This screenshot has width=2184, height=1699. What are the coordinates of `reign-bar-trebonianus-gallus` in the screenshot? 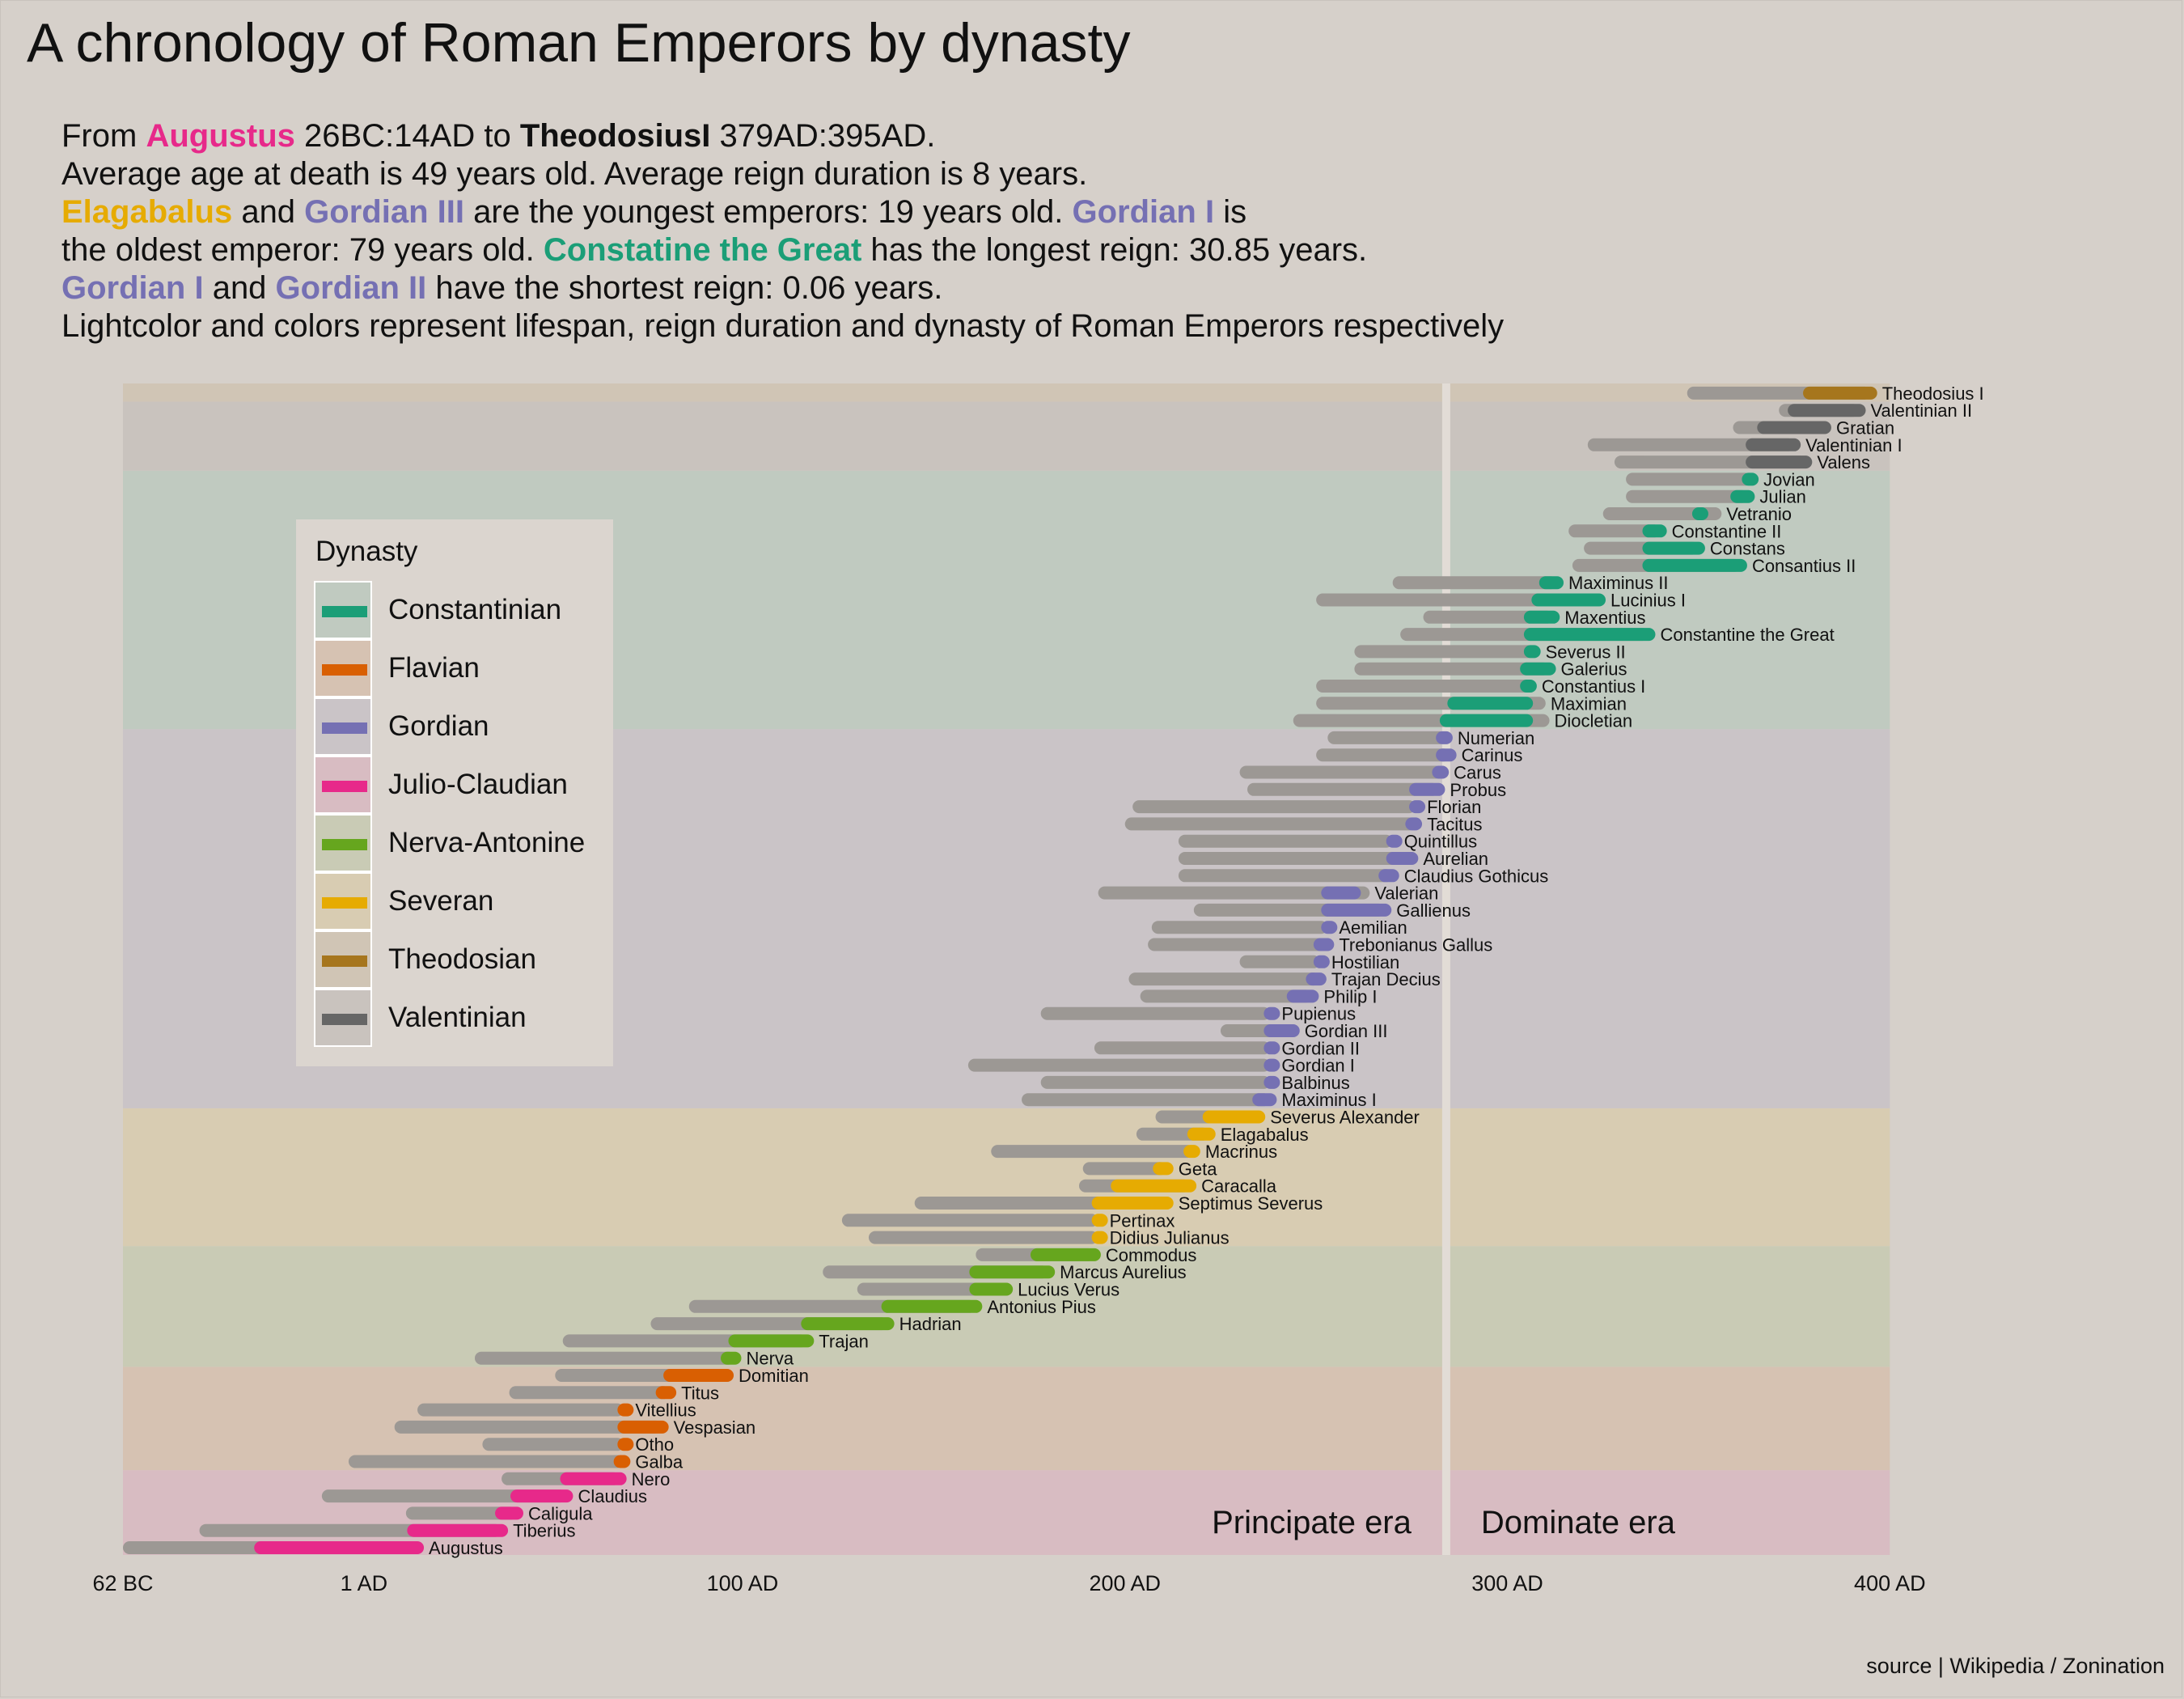 It's located at (1324, 944).